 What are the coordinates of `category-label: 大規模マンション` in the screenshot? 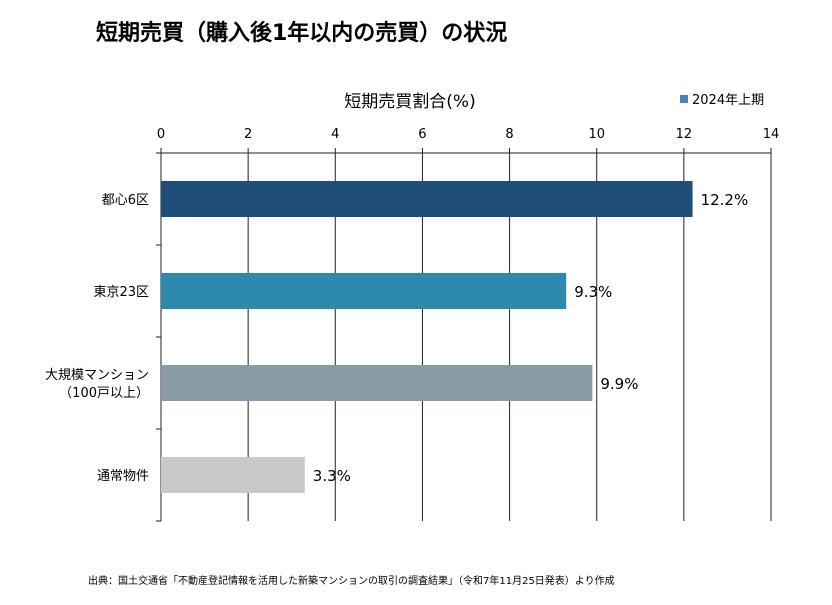 It's located at (97, 375).